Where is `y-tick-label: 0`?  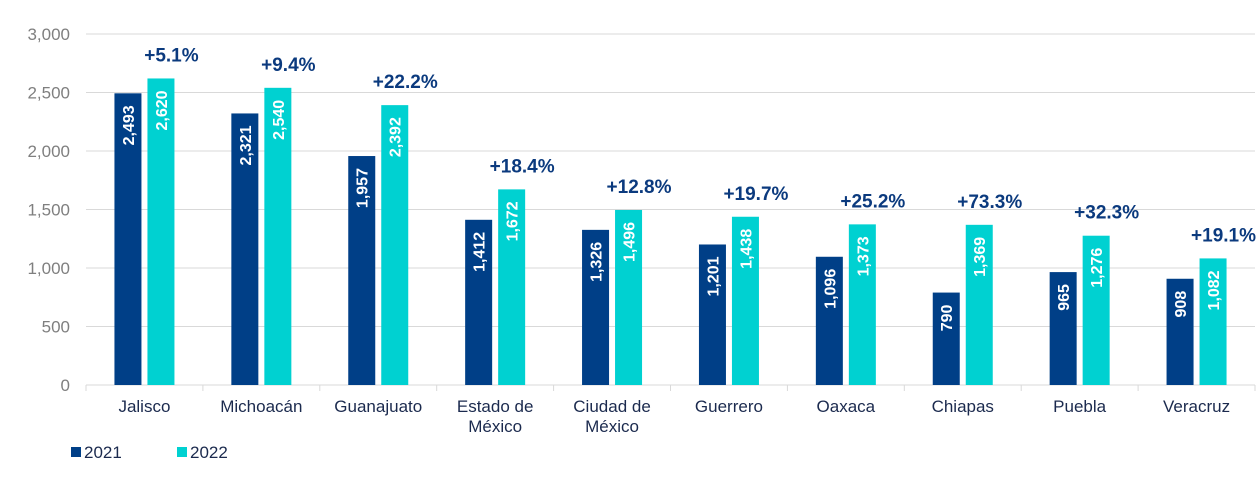 y-tick-label: 0 is located at coordinates (65, 385).